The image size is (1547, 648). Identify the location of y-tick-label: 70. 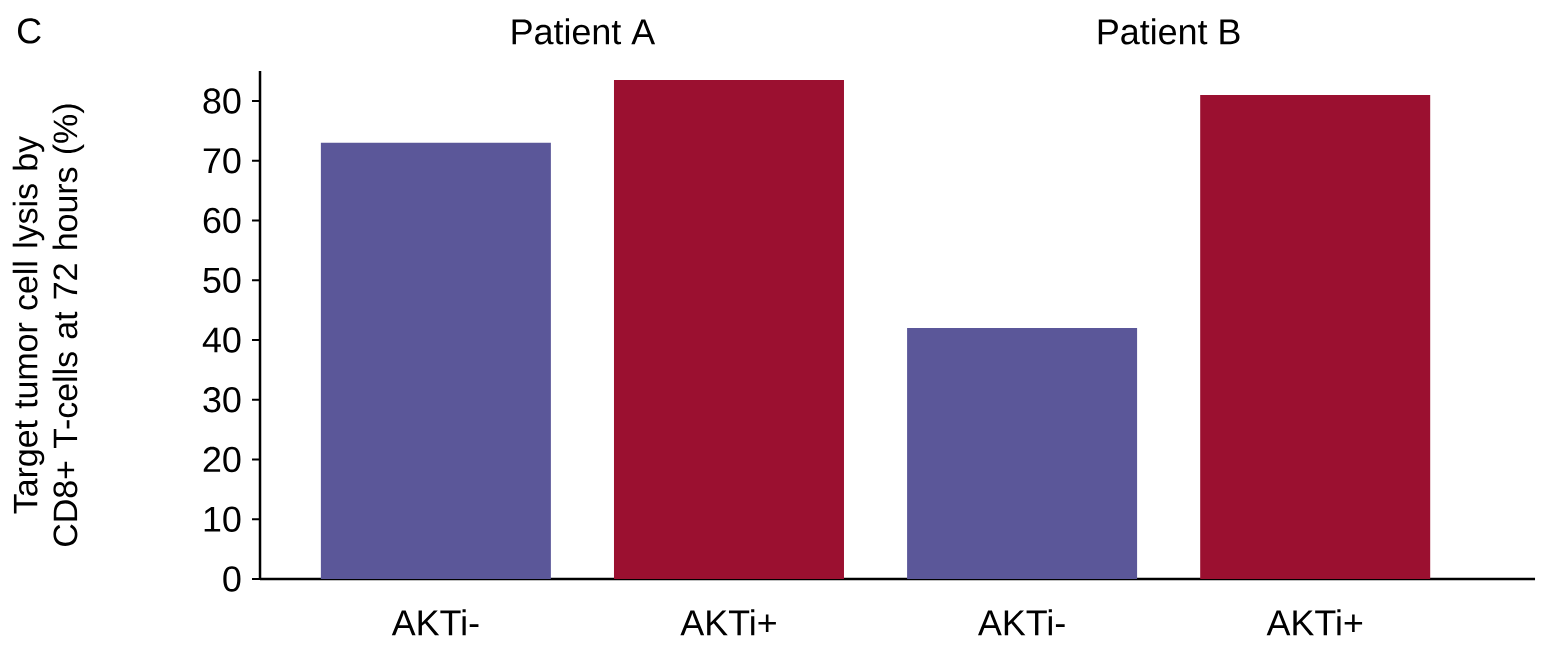
(222, 161).